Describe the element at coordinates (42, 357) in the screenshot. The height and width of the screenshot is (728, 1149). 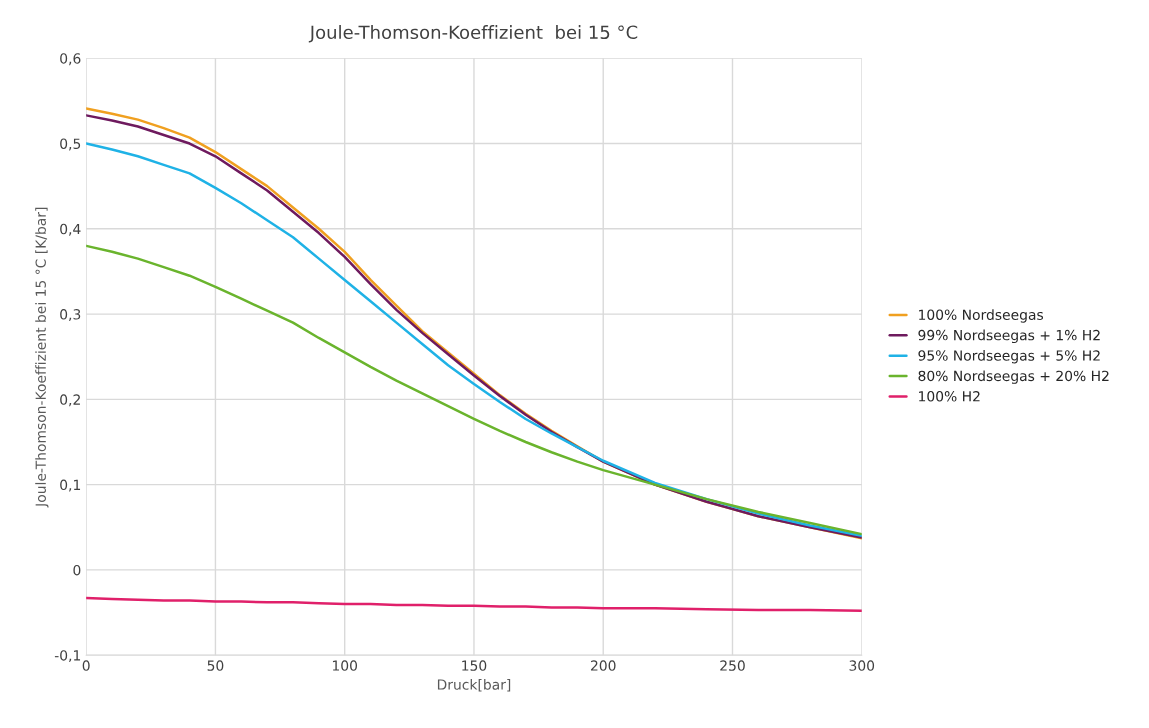
I see `y-axis-title: Joule-Thomson-Koeffizient bei 15 °C [K/bar]` at that location.